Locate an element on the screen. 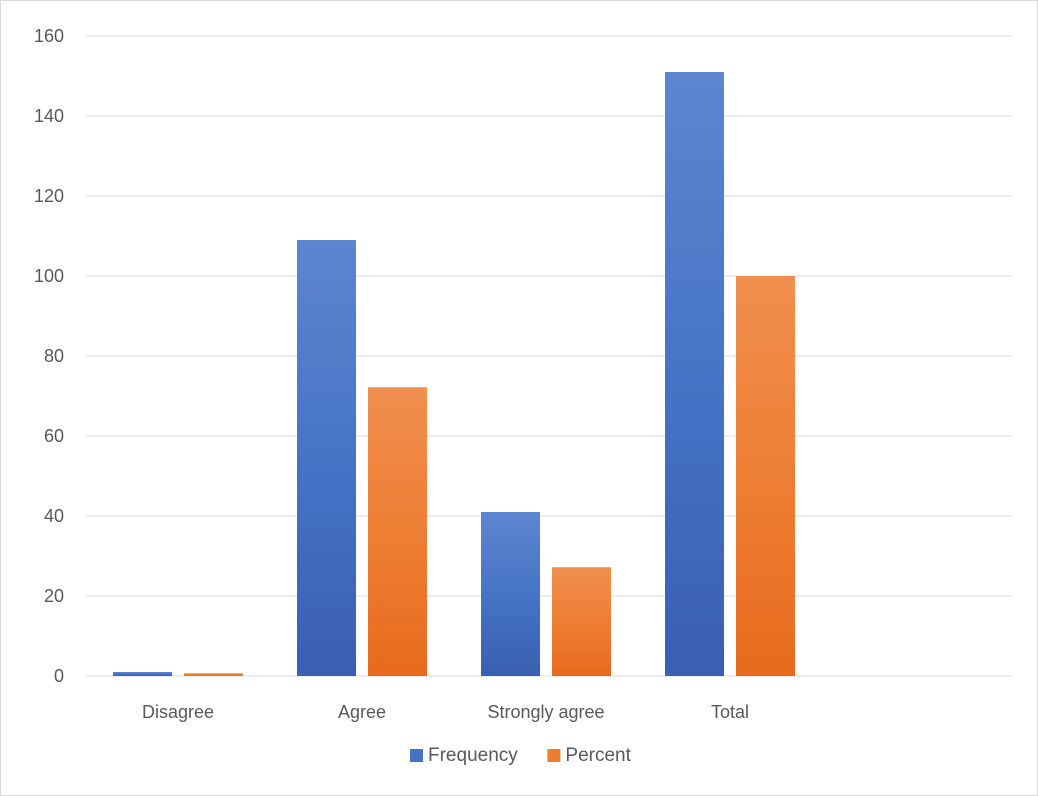 The height and width of the screenshot is (796, 1038). y-tick-label: 0 is located at coordinates (59, 676).